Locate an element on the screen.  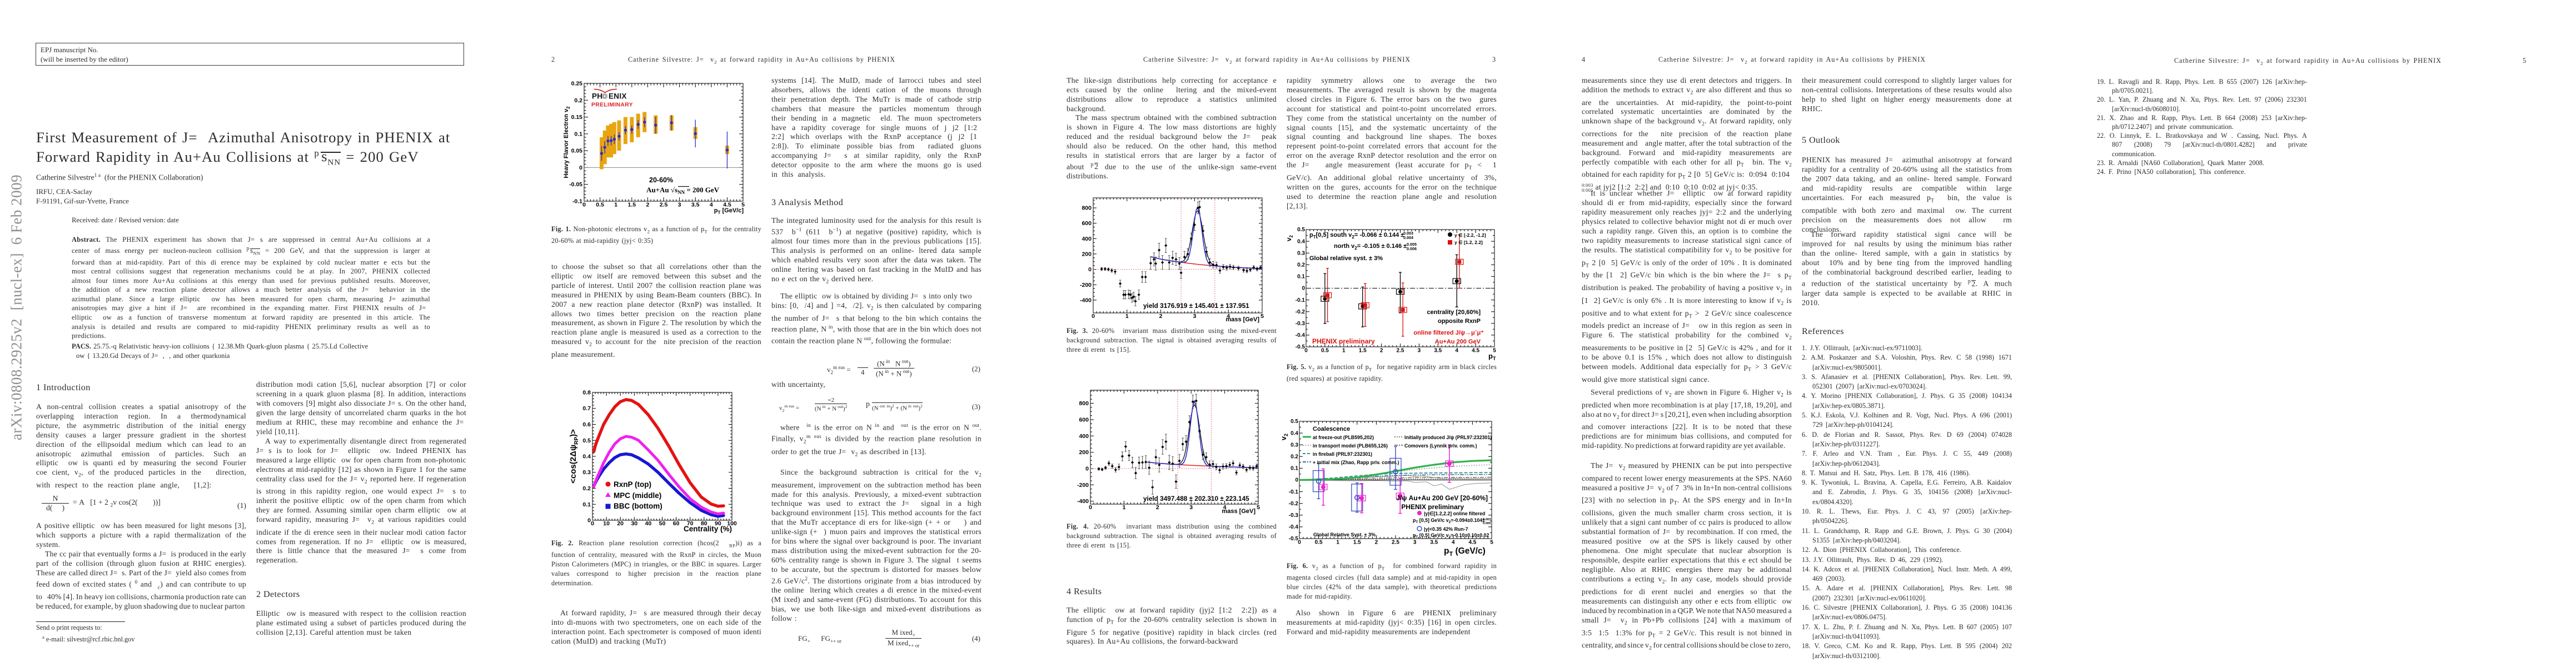
svg-text: at freeze-out (PLB595,202) is located at coordinates (1343, 437).